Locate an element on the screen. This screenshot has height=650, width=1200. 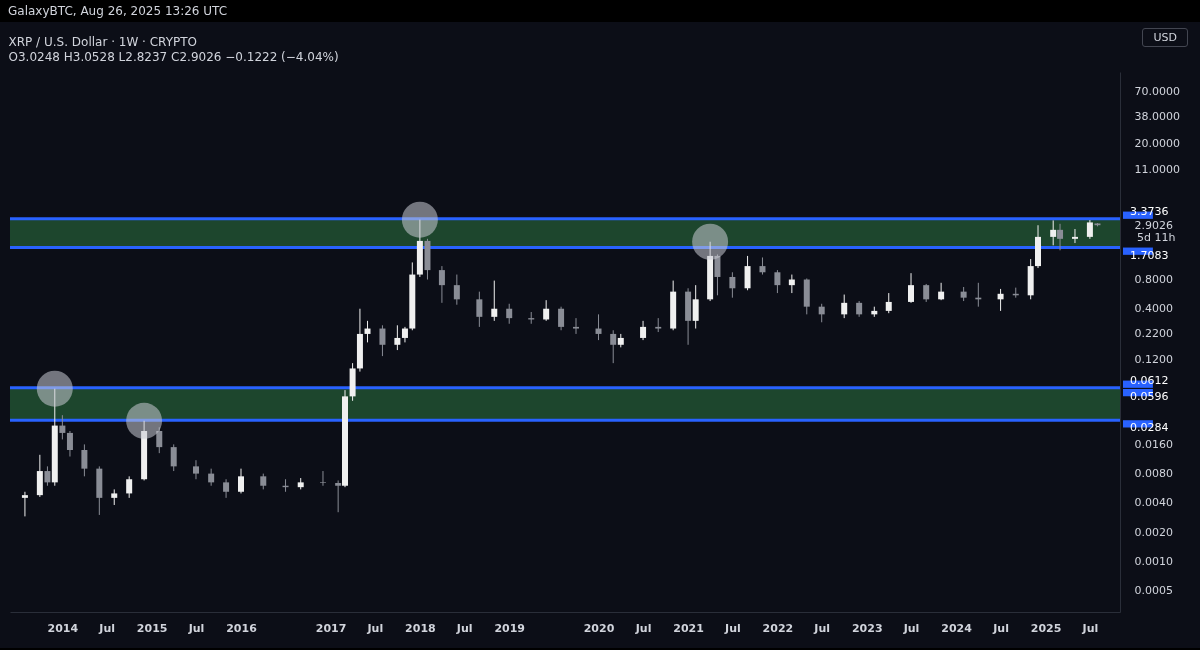
x-tick-label: 2024 is located at coordinates (957, 628).